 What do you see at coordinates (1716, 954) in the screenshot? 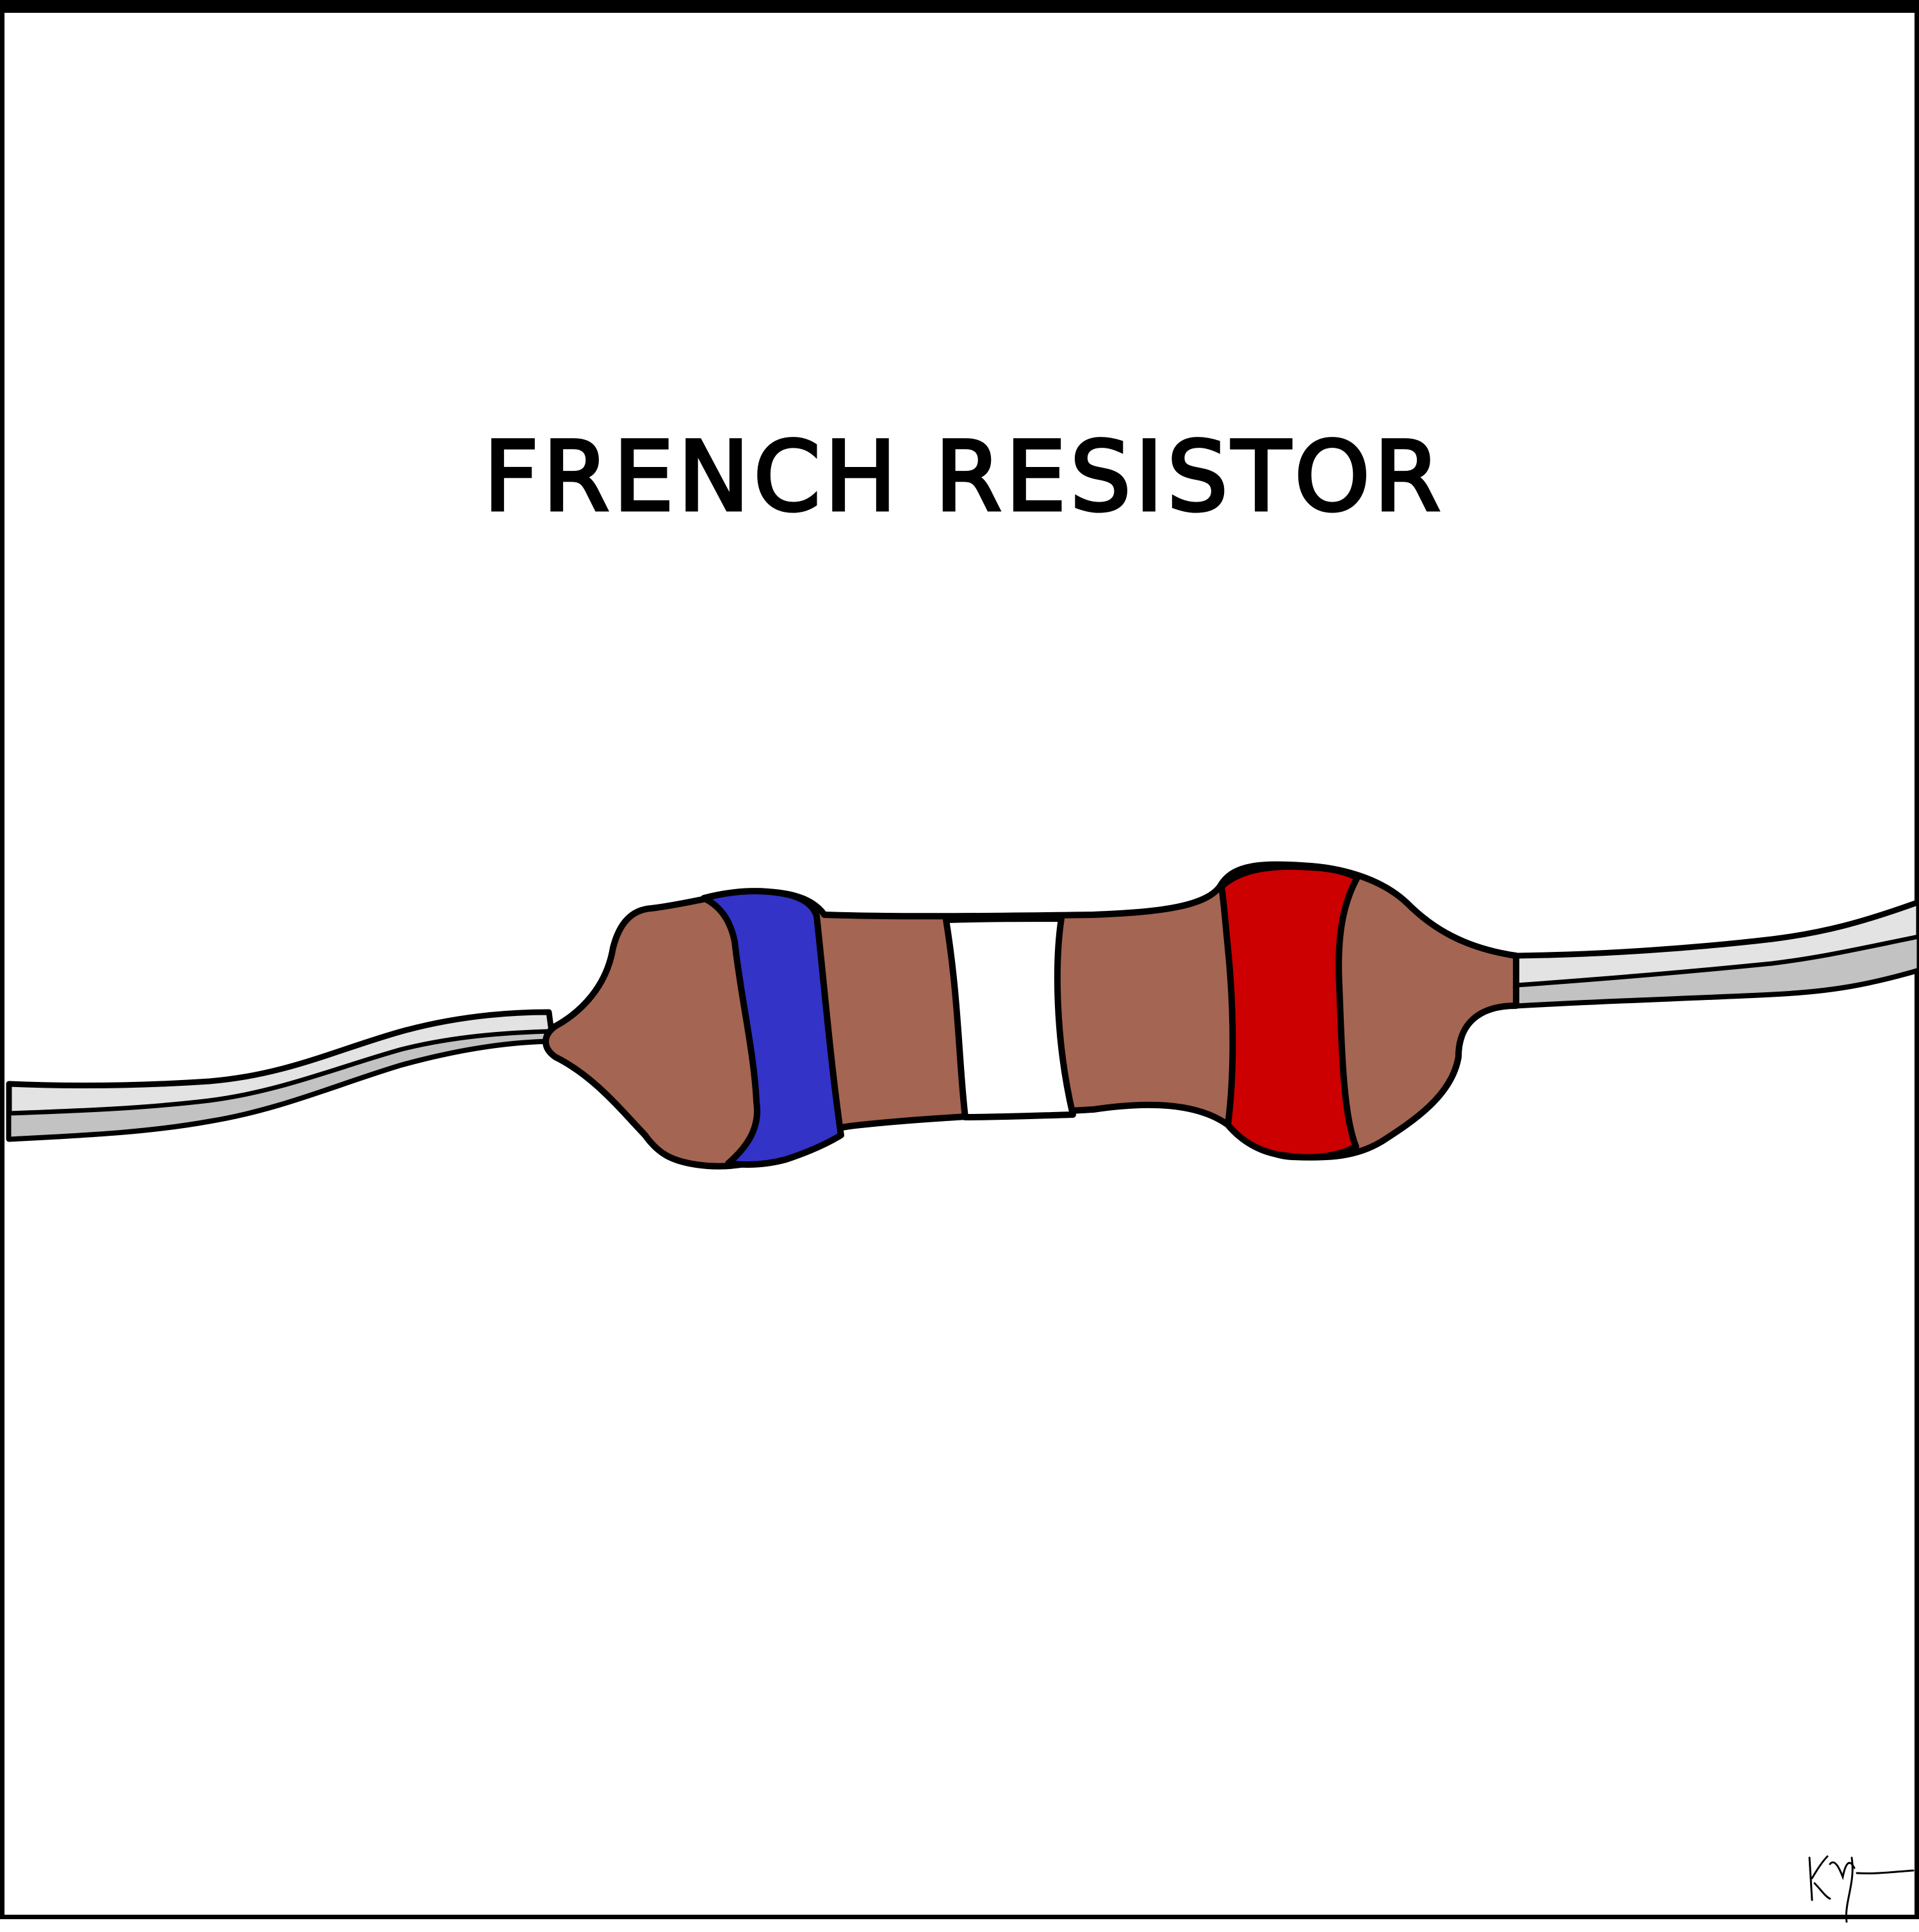
I see `right-lead-wire` at bounding box center [1716, 954].